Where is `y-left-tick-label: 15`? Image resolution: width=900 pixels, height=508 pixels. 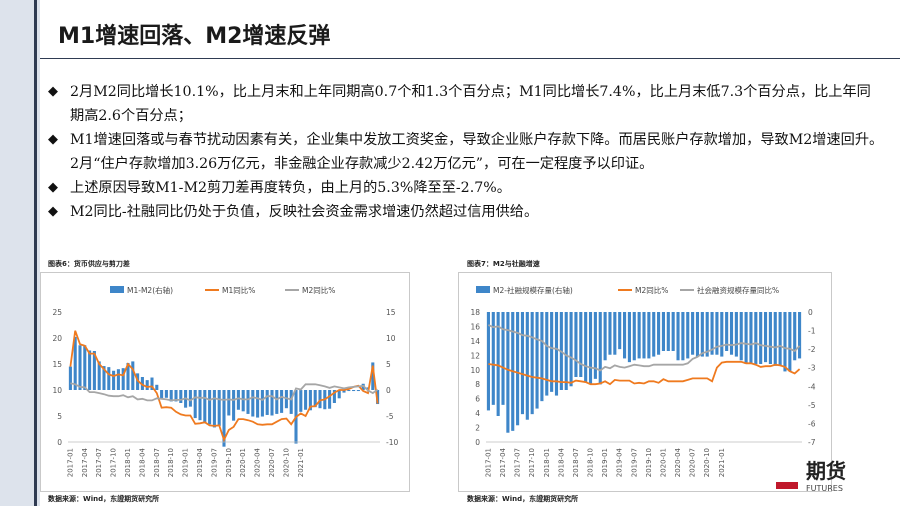
y-left-tick-label: 15 is located at coordinates (57, 364).